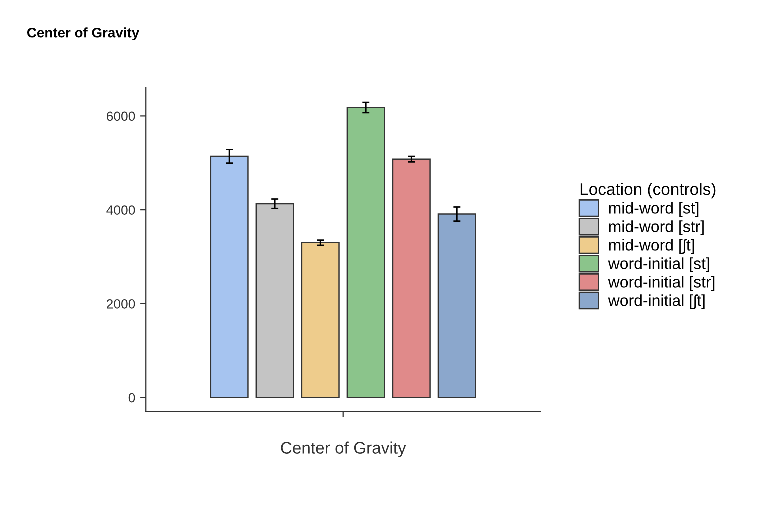  Describe the element at coordinates (132, 398) in the screenshot. I see `y-tick-label: 0` at that location.